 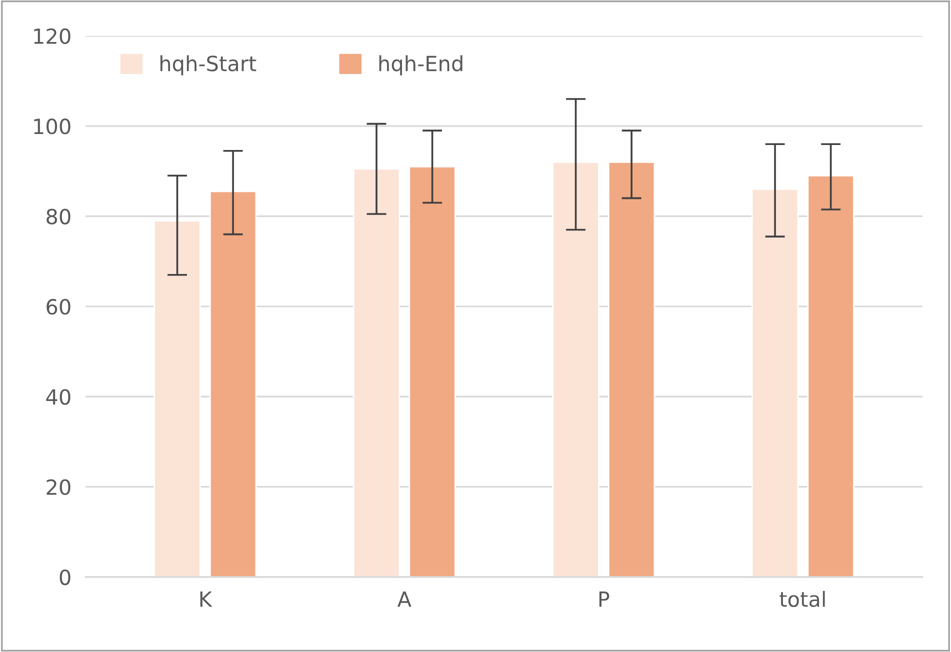 I want to click on y-tick-label: 40, so click(x=58, y=397).